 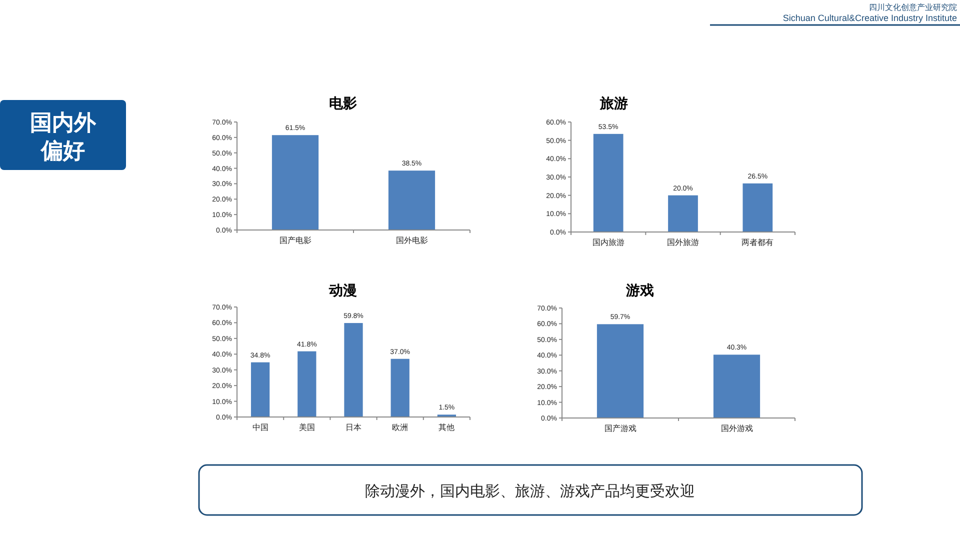 I want to click on x-tick-label: 日本, so click(x=354, y=427).